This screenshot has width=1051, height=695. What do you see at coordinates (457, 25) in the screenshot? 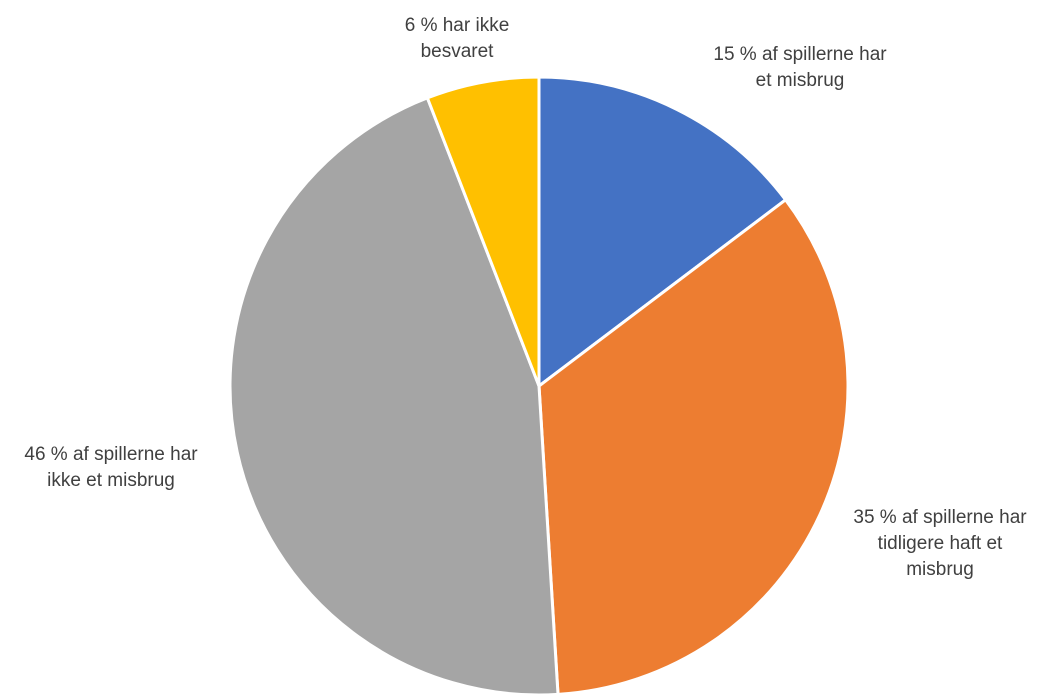
I see `pie-slice-label-line: 6 % har ikke` at bounding box center [457, 25].